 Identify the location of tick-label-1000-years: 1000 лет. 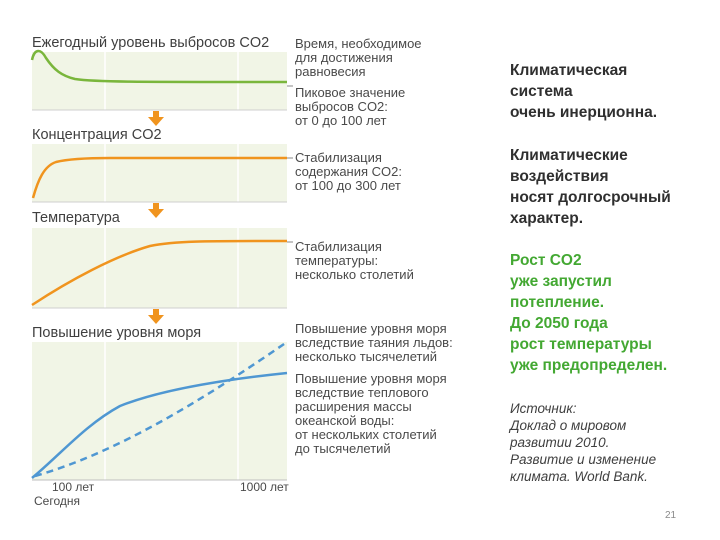
(264, 487).